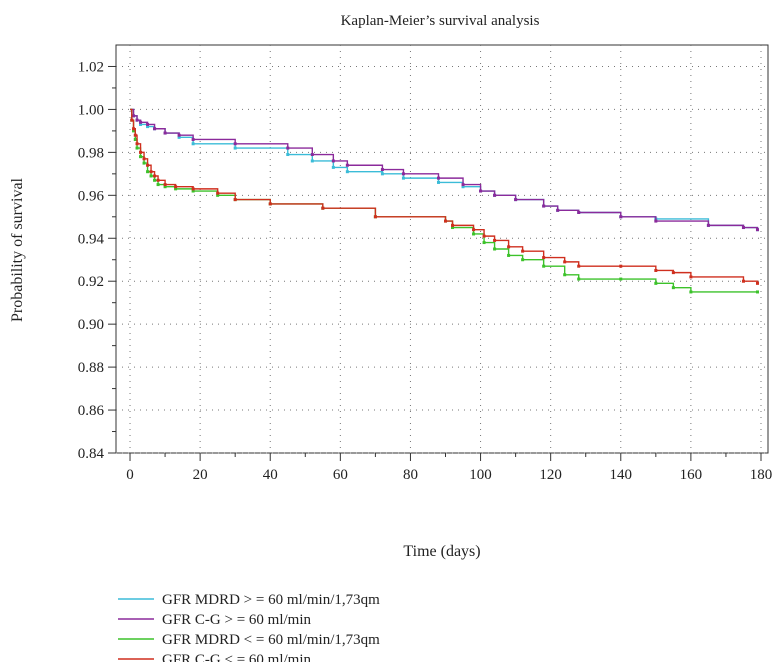  Describe the element at coordinates (237, 657) in the screenshot. I see `legend-label-4: GFR C-G < = 60 ml/min` at that location.